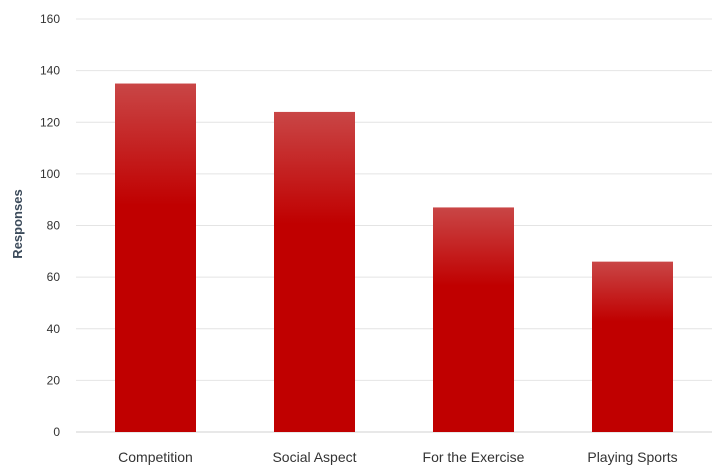 The height and width of the screenshot is (466, 714). Describe the element at coordinates (314, 457) in the screenshot. I see `x-tick-label: Social Aspect` at that location.